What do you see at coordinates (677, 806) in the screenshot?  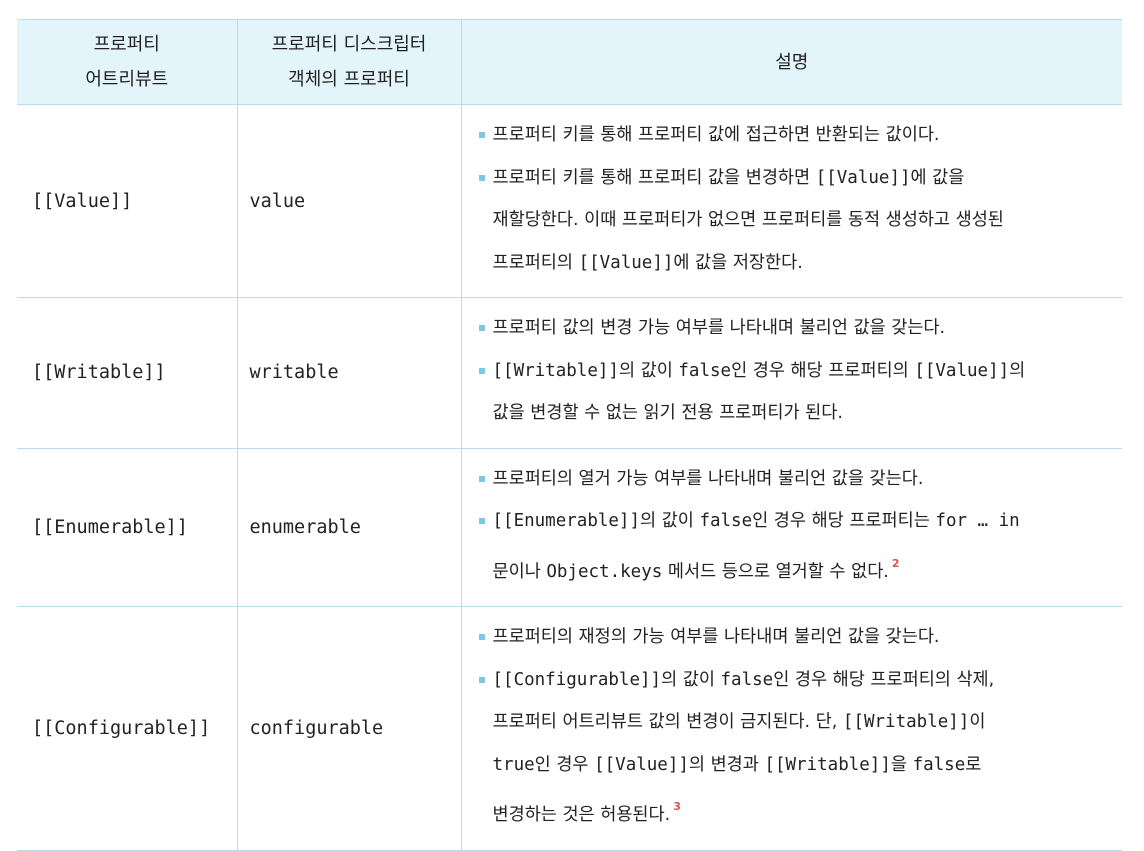 I see `footnote-marker: 3` at bounding box center [677, 806].